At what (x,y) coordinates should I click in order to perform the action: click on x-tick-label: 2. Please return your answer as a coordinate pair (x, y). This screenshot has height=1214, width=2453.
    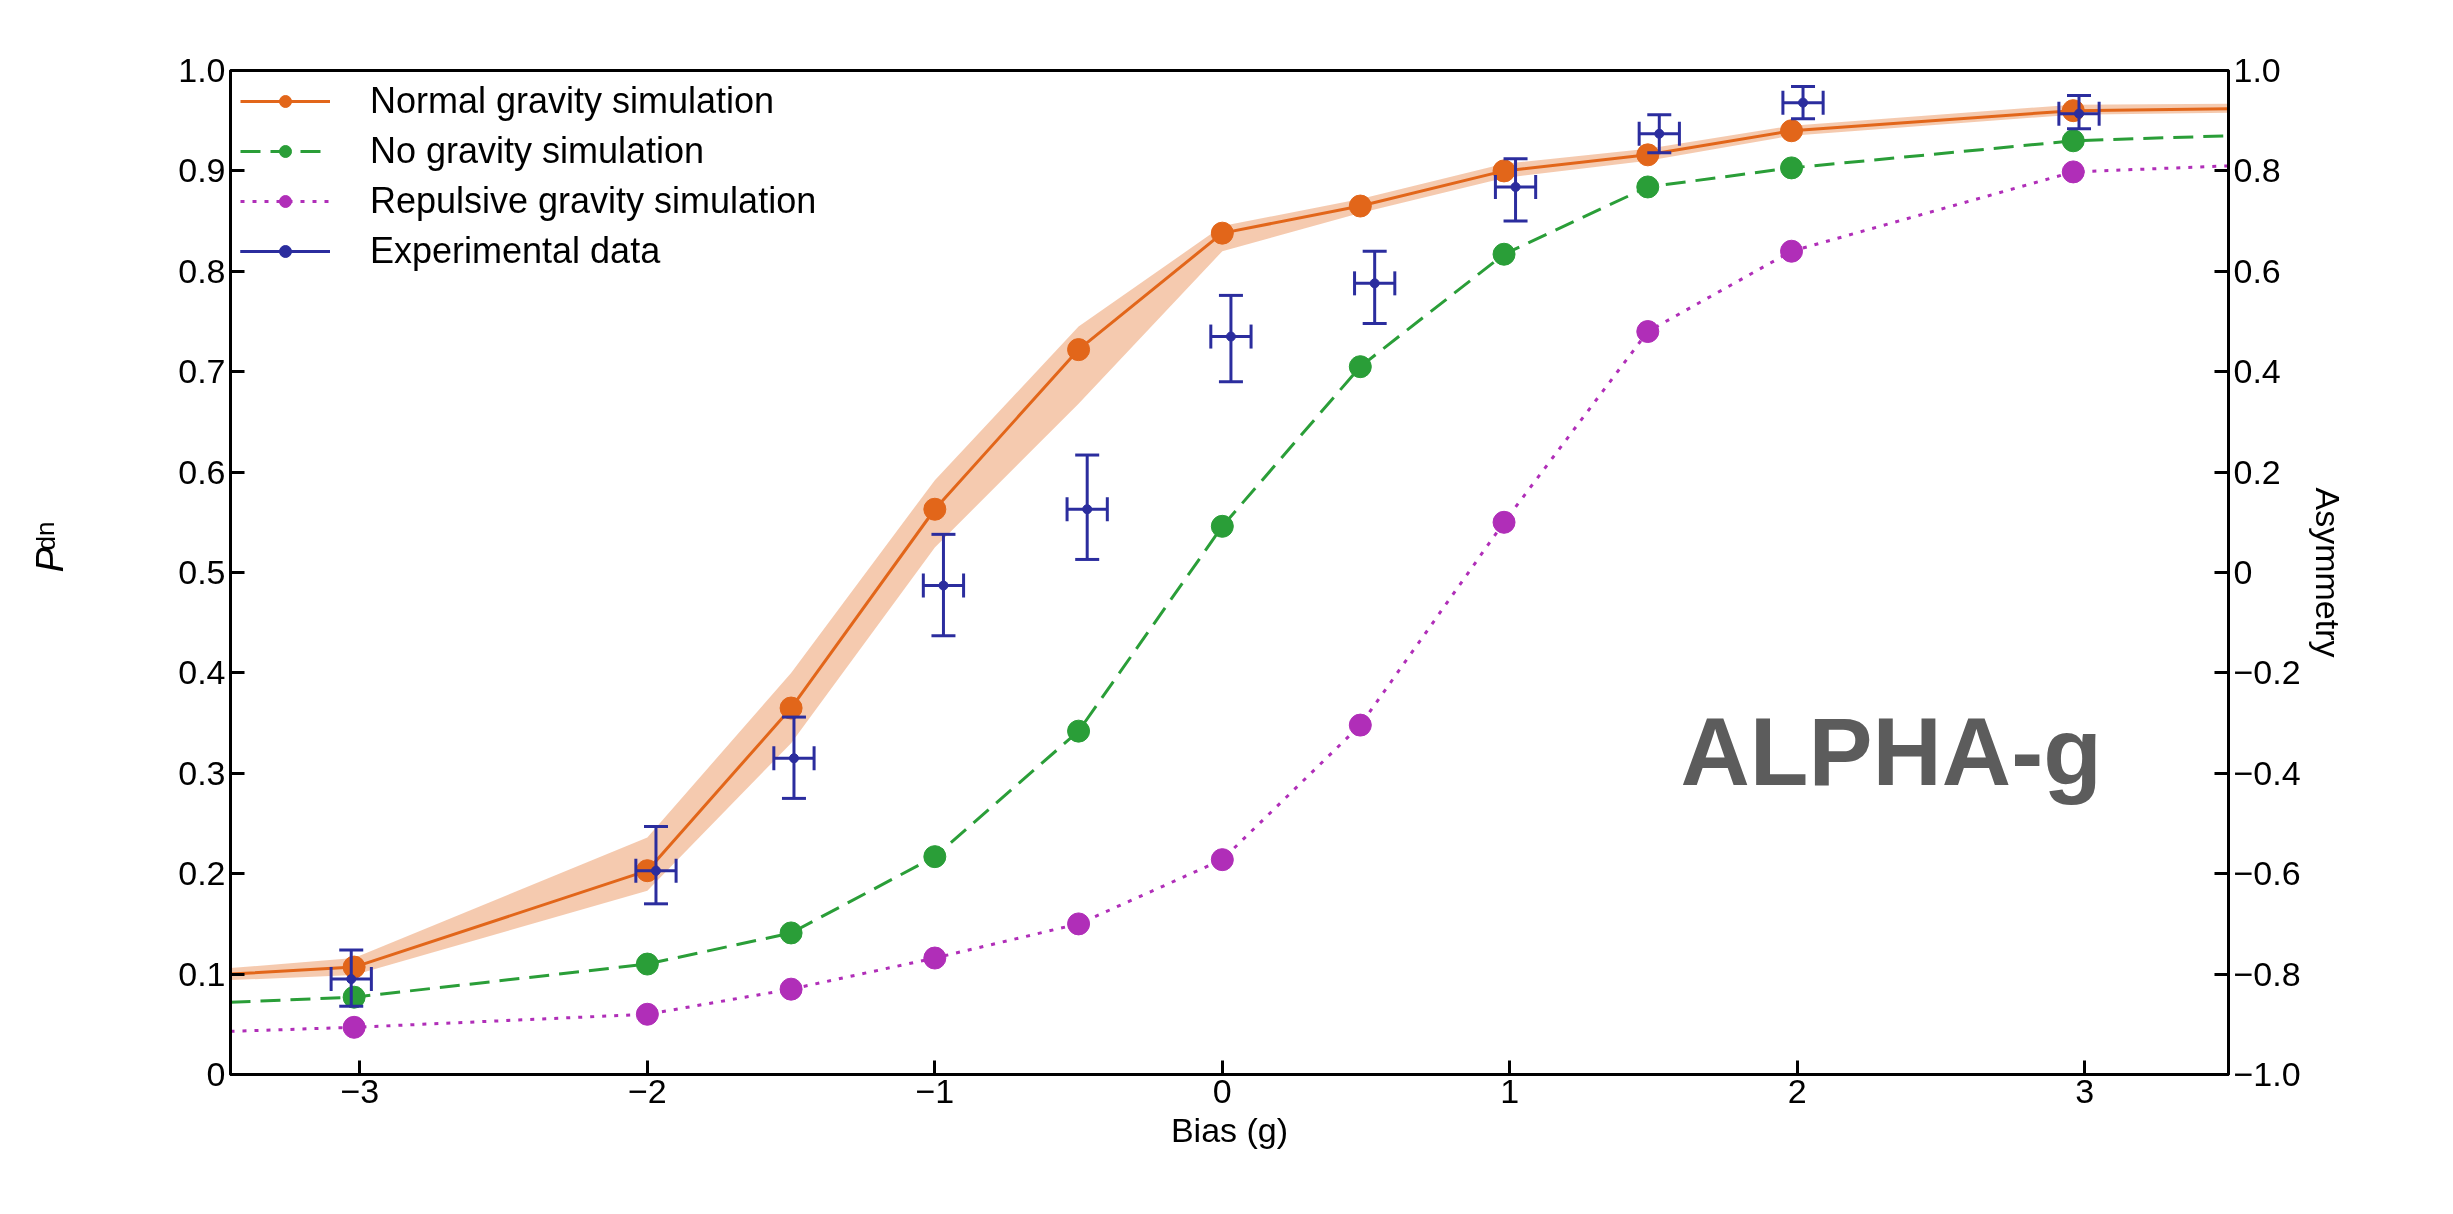
    Looking at the image, I should click on (1797, 1090).